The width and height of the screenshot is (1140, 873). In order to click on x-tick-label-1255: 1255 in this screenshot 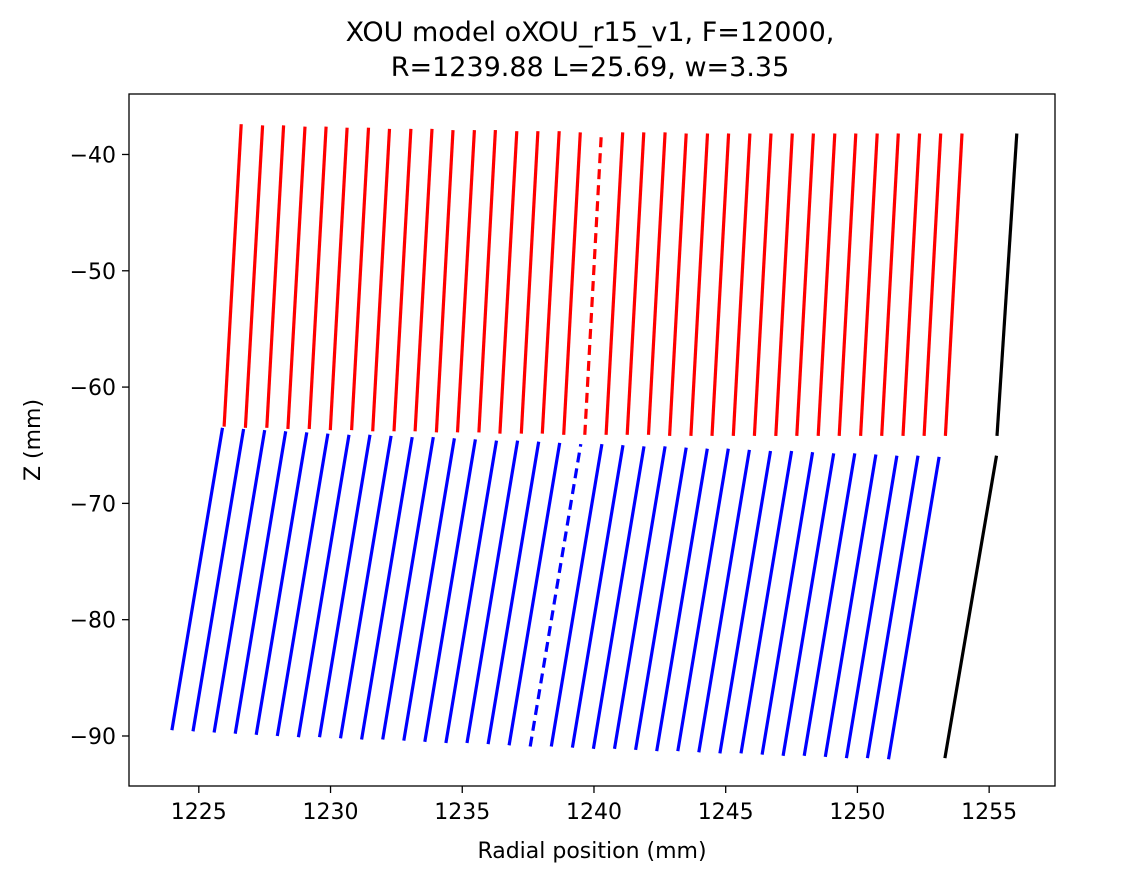, I will do `click(989, 812)`.